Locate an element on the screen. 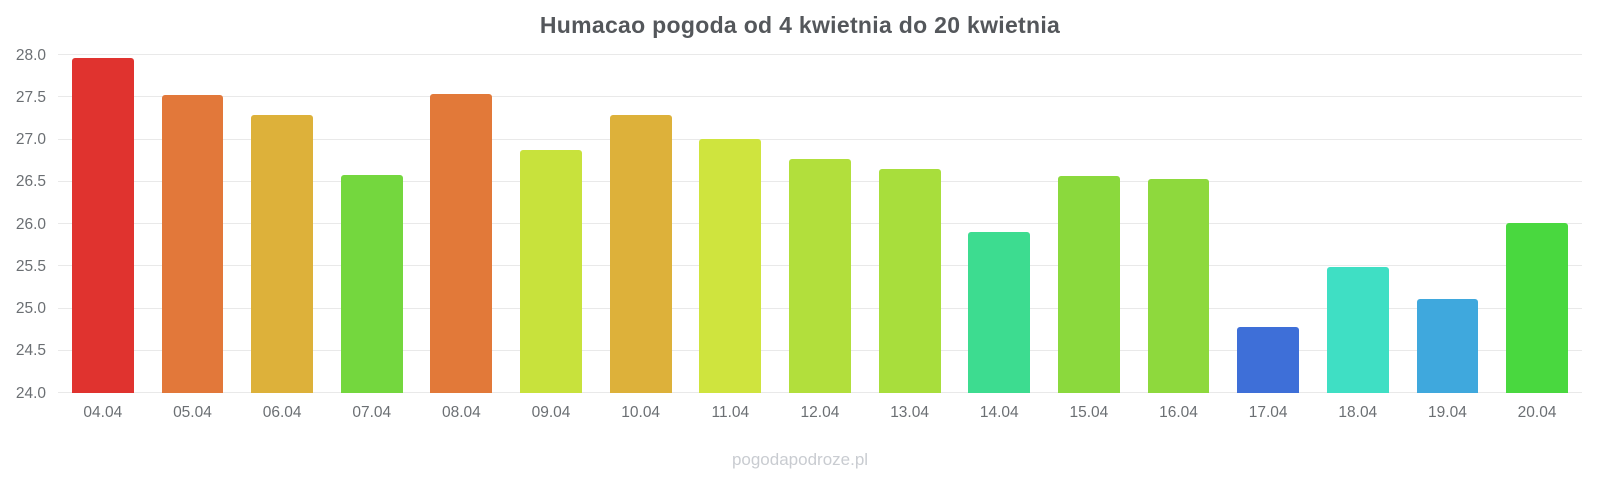  x-tick-label: 08.04 is located at coordinates (461, 412).